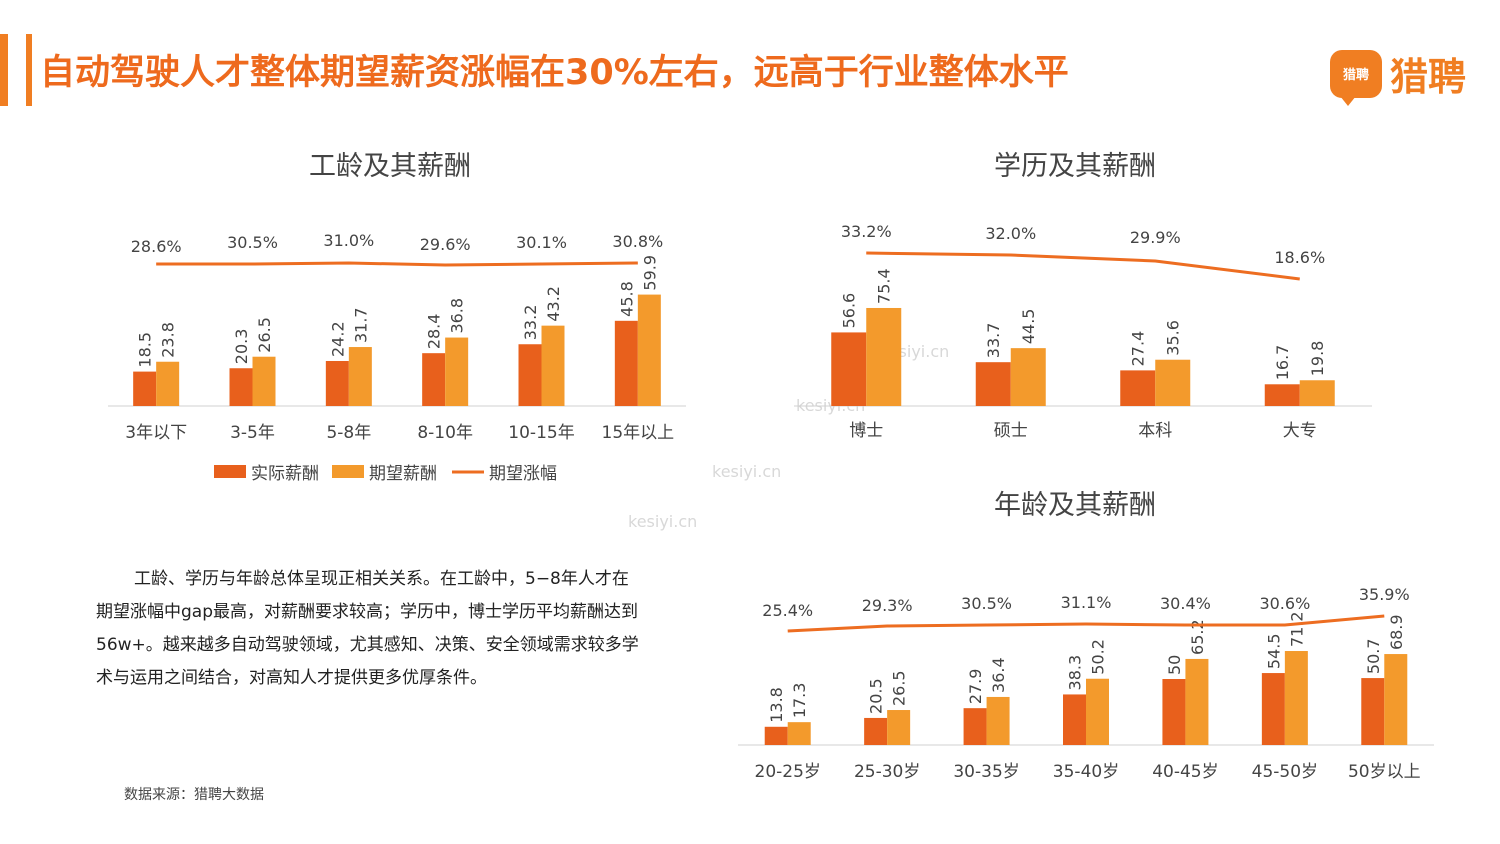 The width and height of the screenshot is (1500, 844). What do you see at coordinates (1011, 431) in the screenshot?
I see `x-tick-label: 硕士` at bounding box center [1011, 431].